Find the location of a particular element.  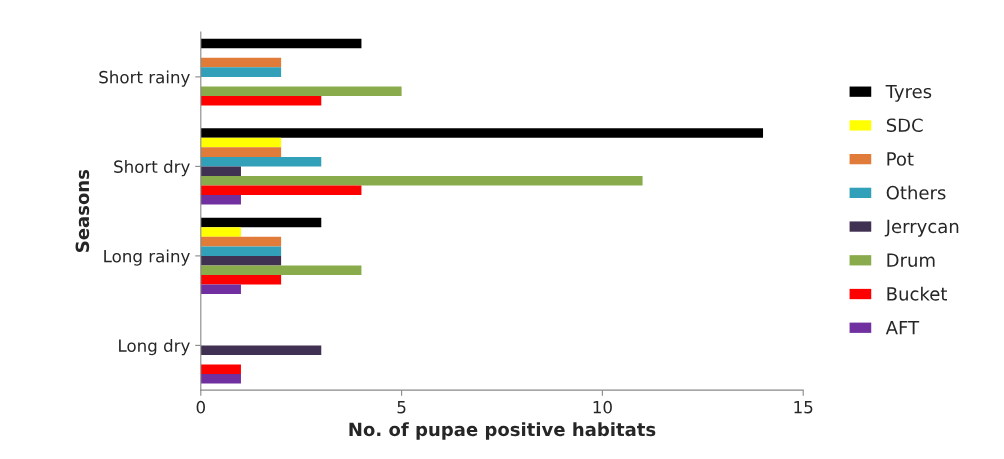

y-tick-label: Long dry is located at coordinates (154, 347).